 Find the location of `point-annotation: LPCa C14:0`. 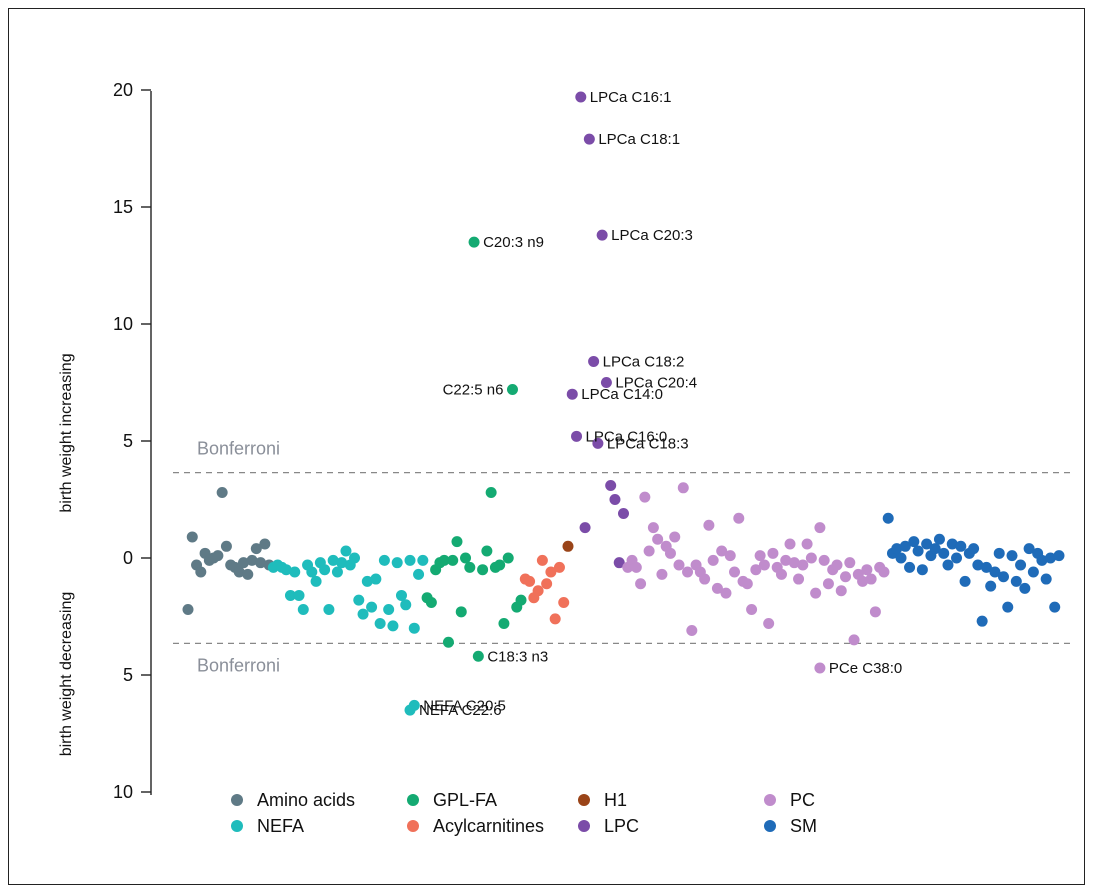

point-annotation: LPCa C14:0 is located at coordinates (622, 394).